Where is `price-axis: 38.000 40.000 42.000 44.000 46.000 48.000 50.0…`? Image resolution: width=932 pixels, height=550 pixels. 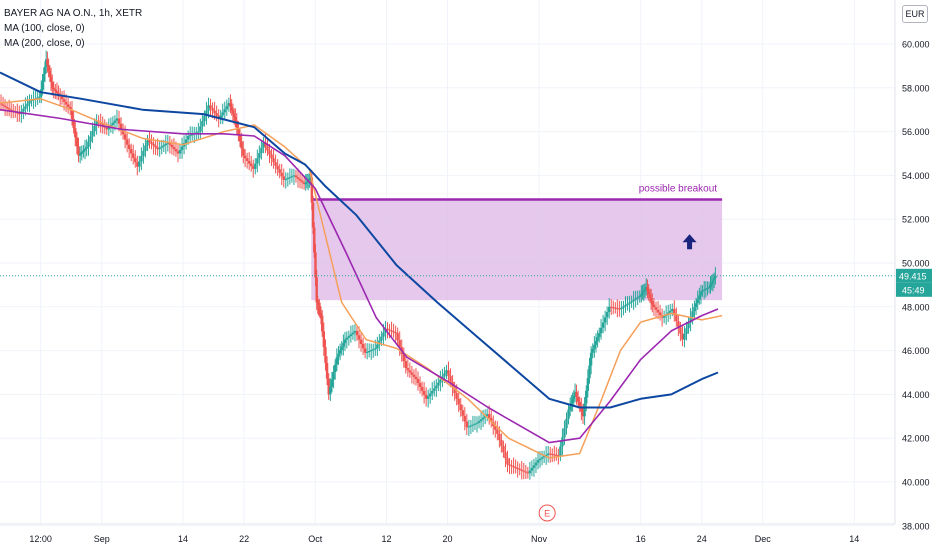
price-axis: 38.000 40.000 42.000 44.000 46.000 48.000 50.0… is located at coordinates (913, 265).